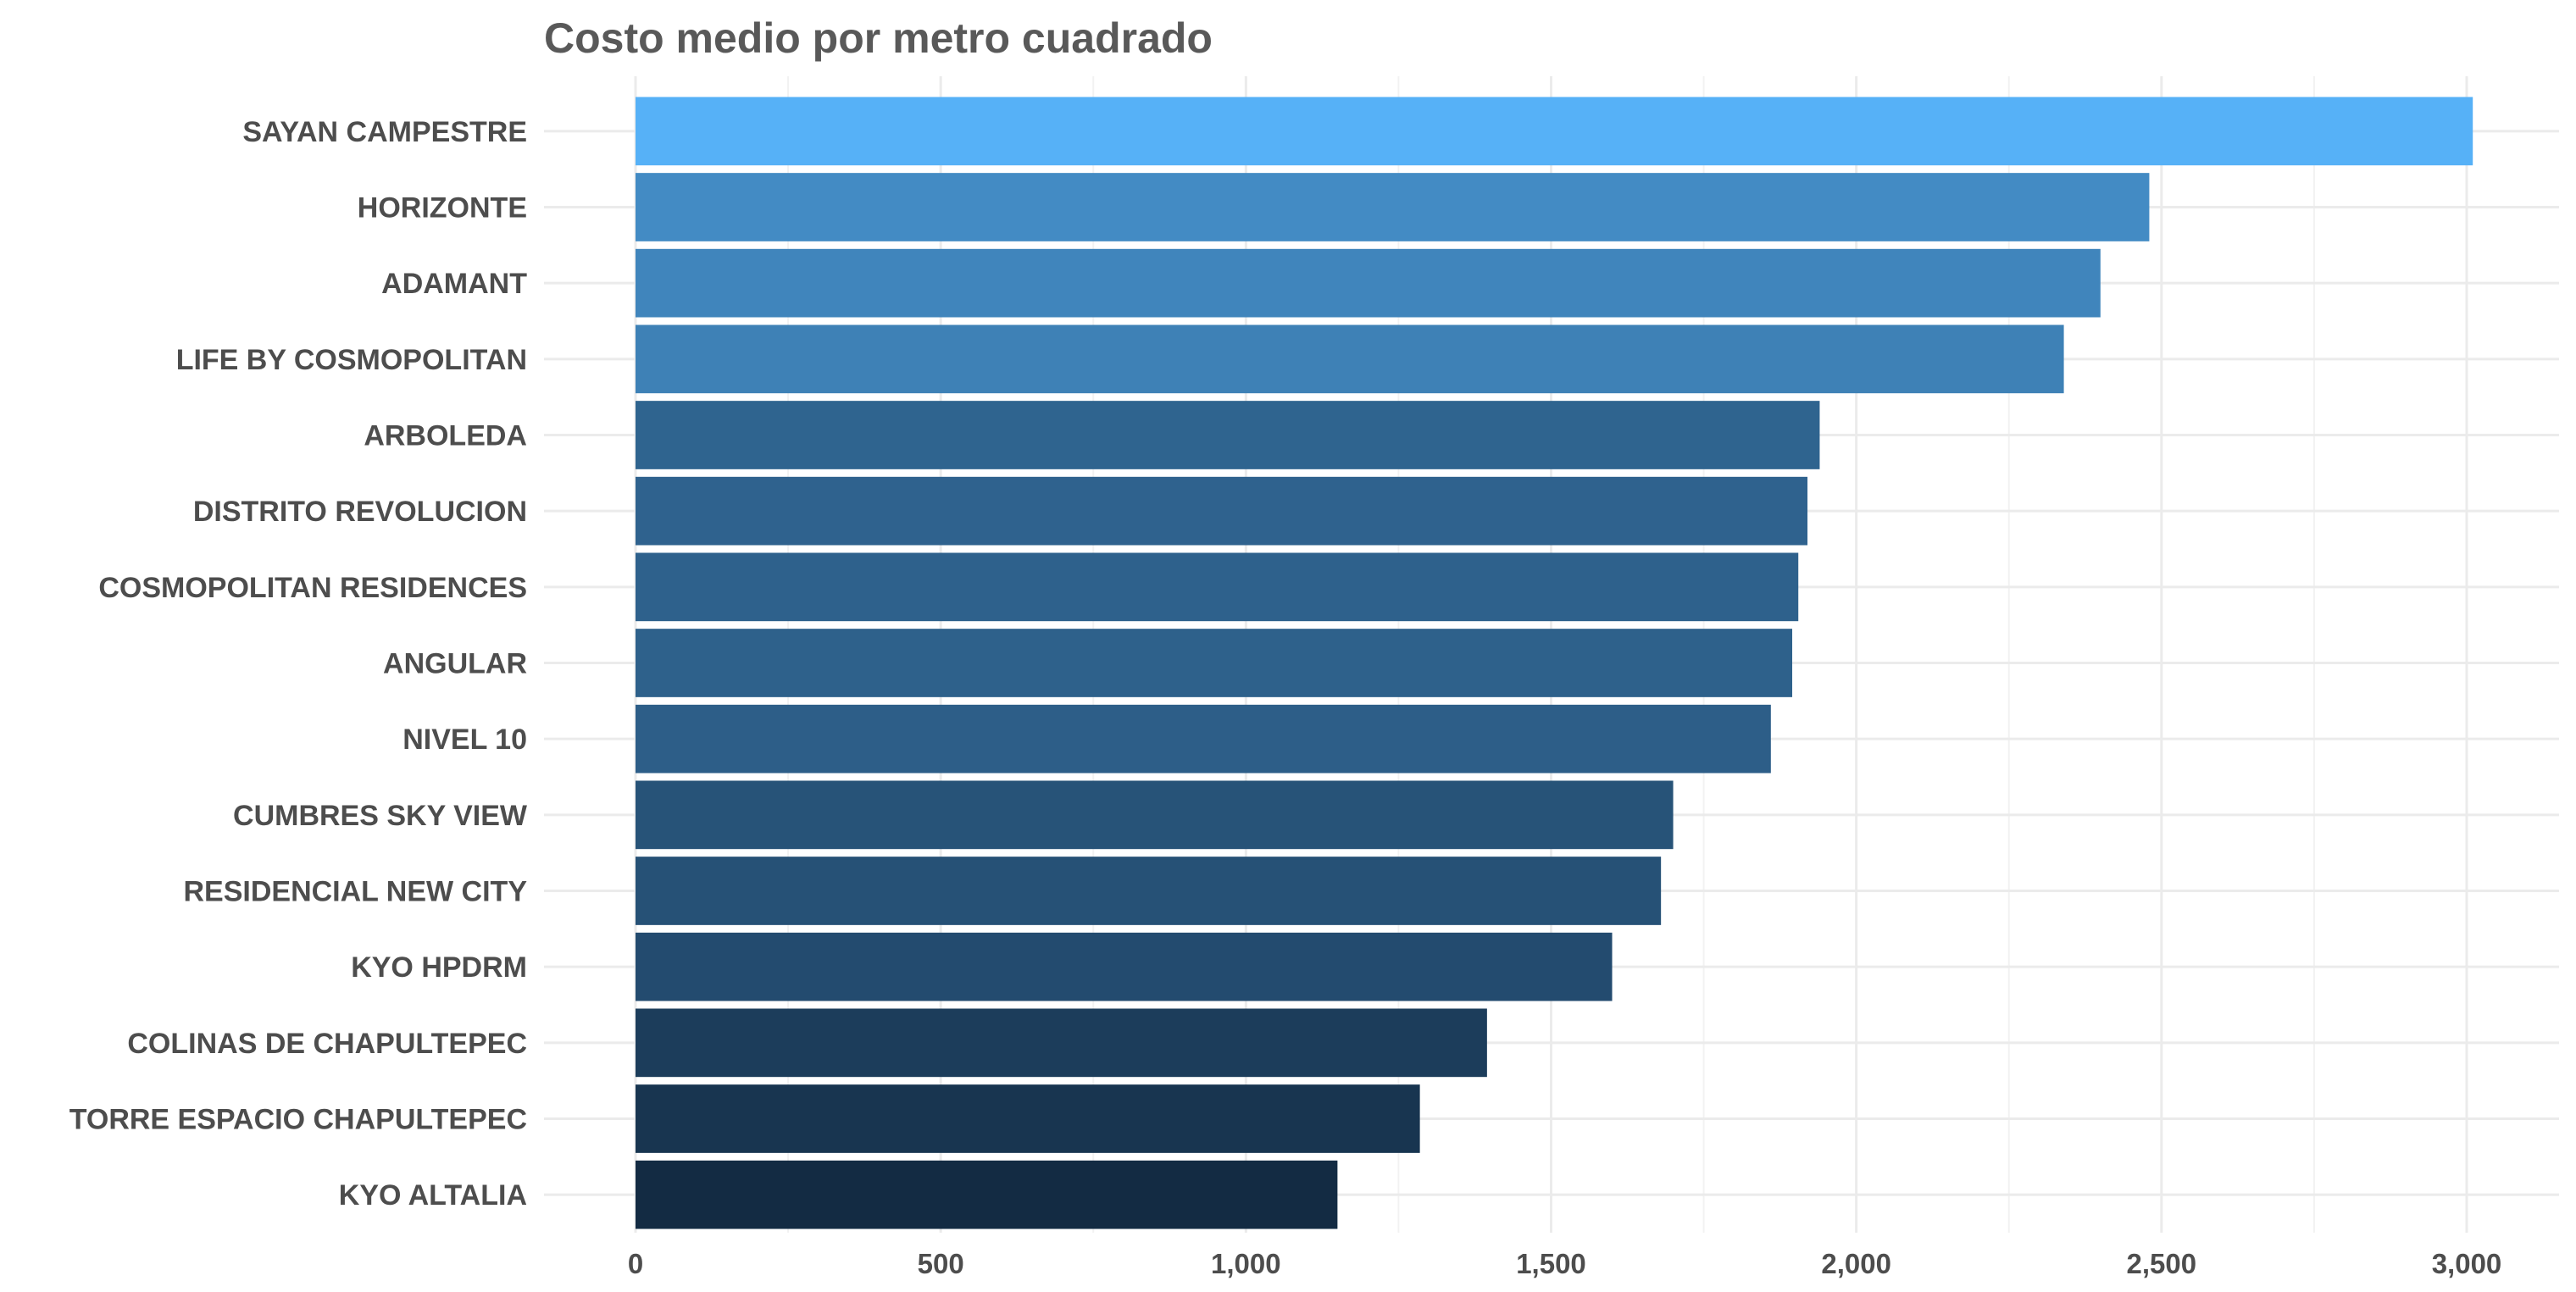  What do you see at coordinates (635, 1263) in the screenshot?
I see `x-tick-label: 0` at bounding box center [635, 1263].